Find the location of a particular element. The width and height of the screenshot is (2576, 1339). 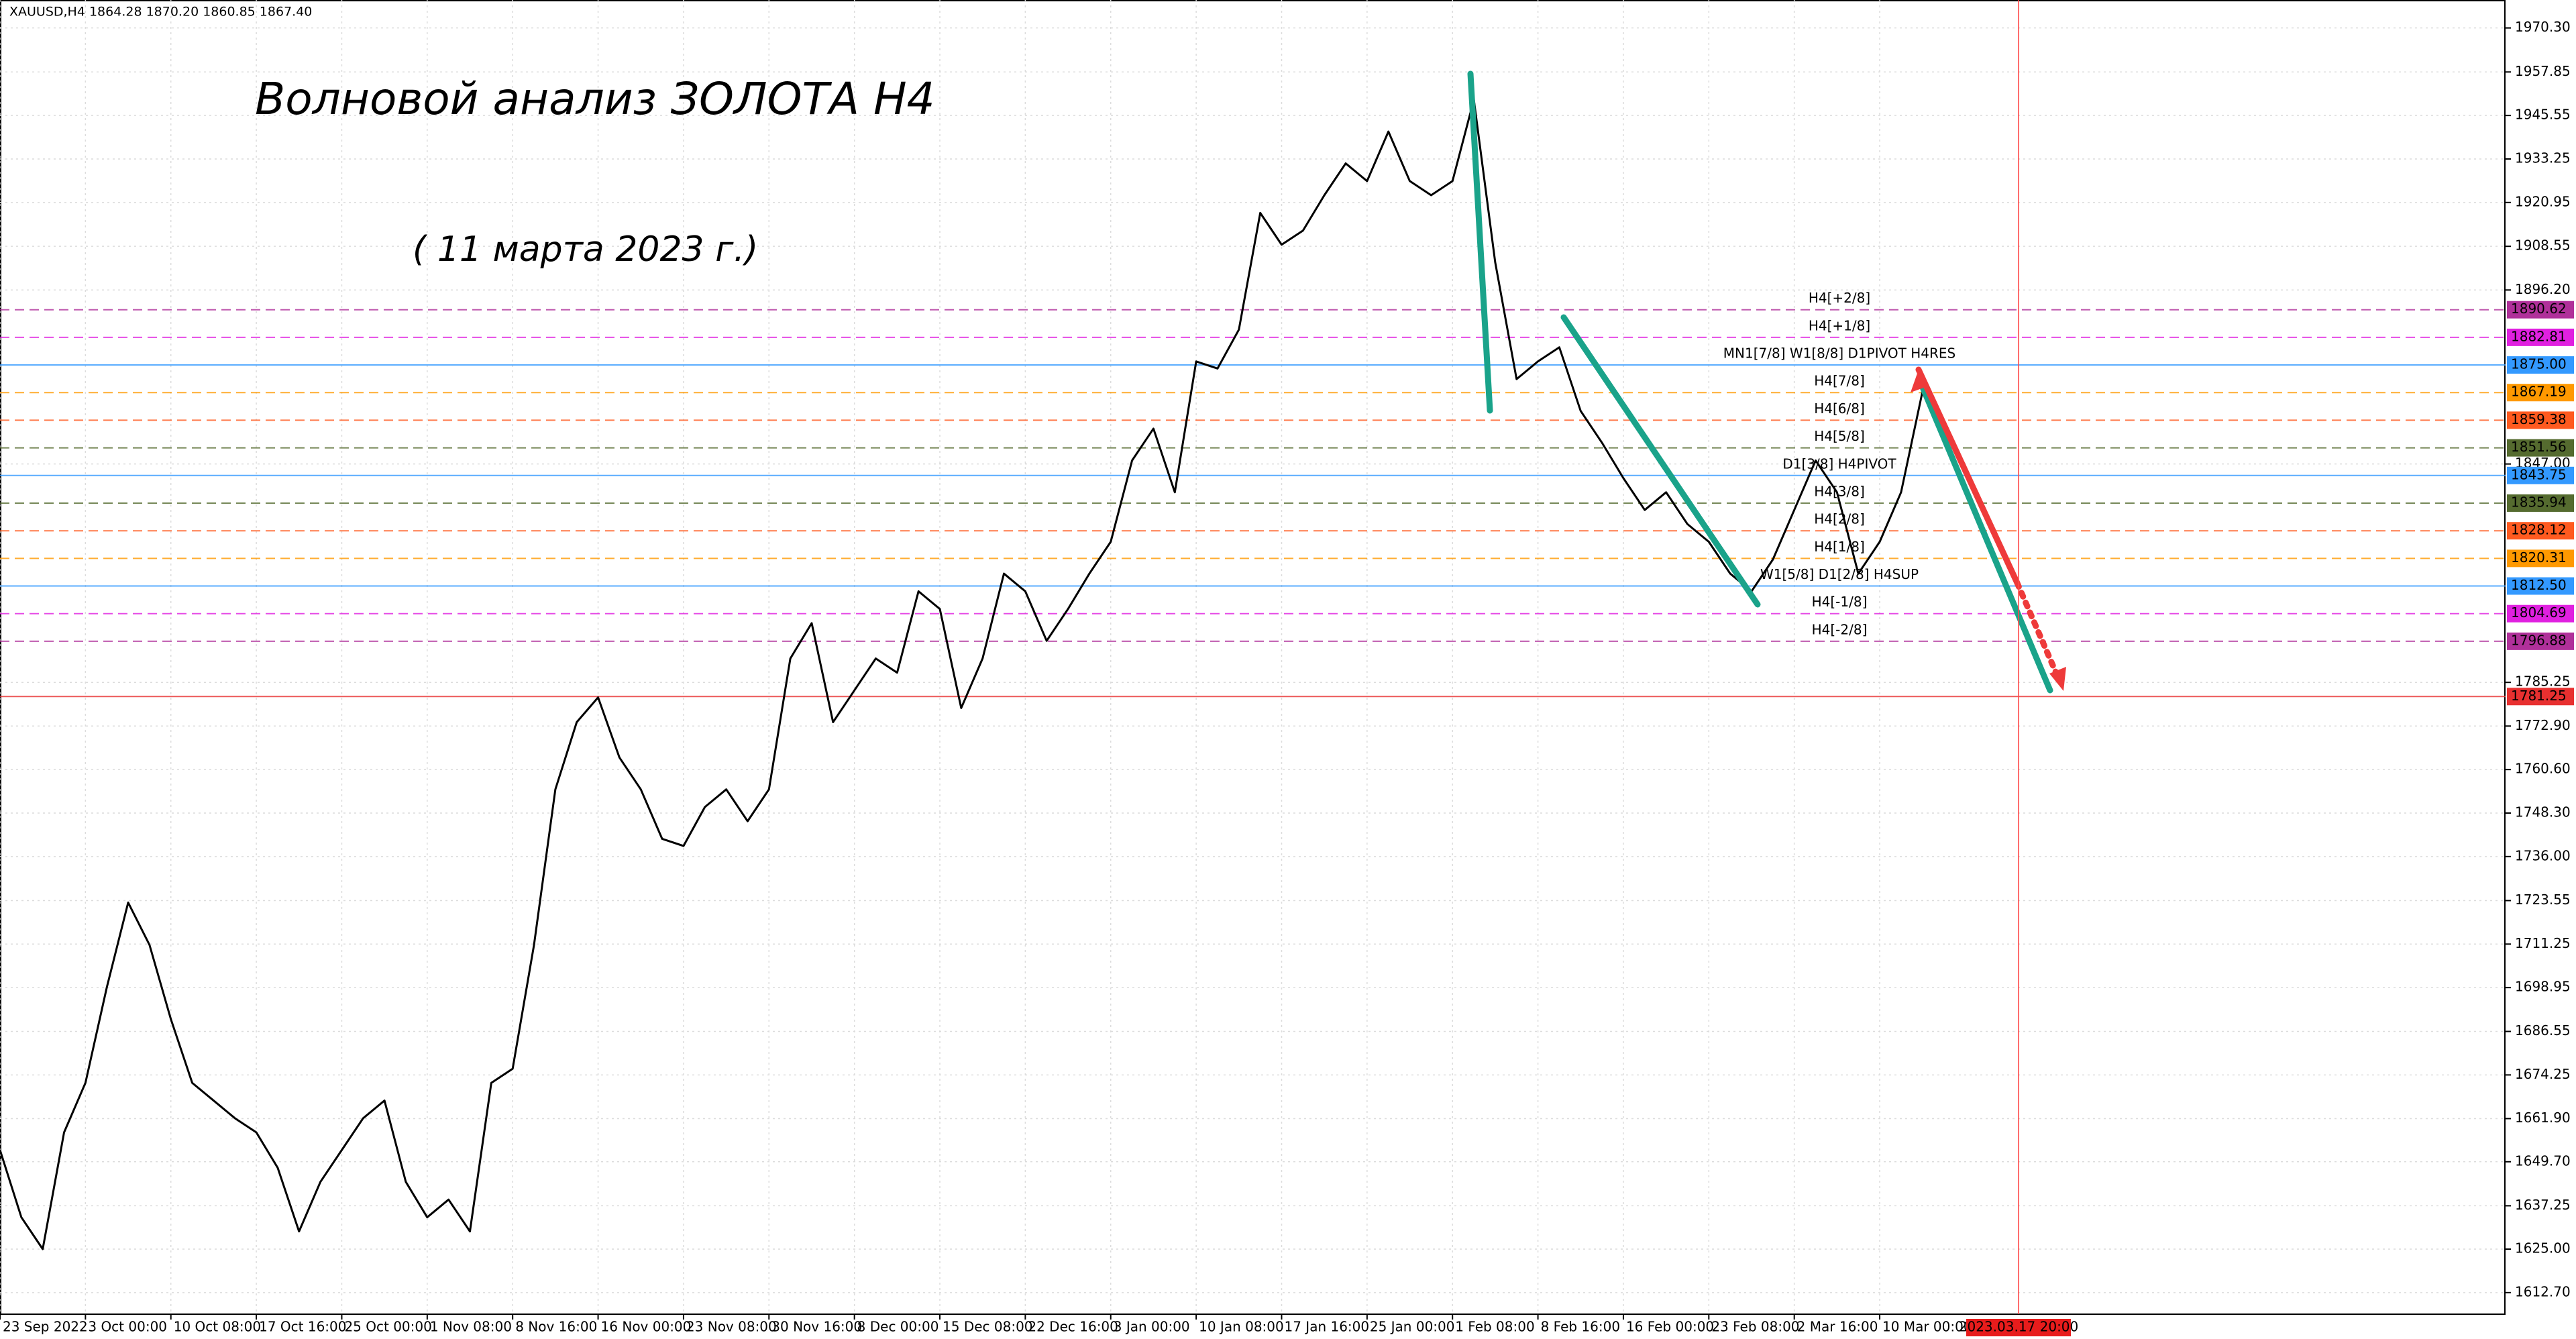

x-tick-label: 30 Nov 16:00 is located at coordinates (816, 1327).